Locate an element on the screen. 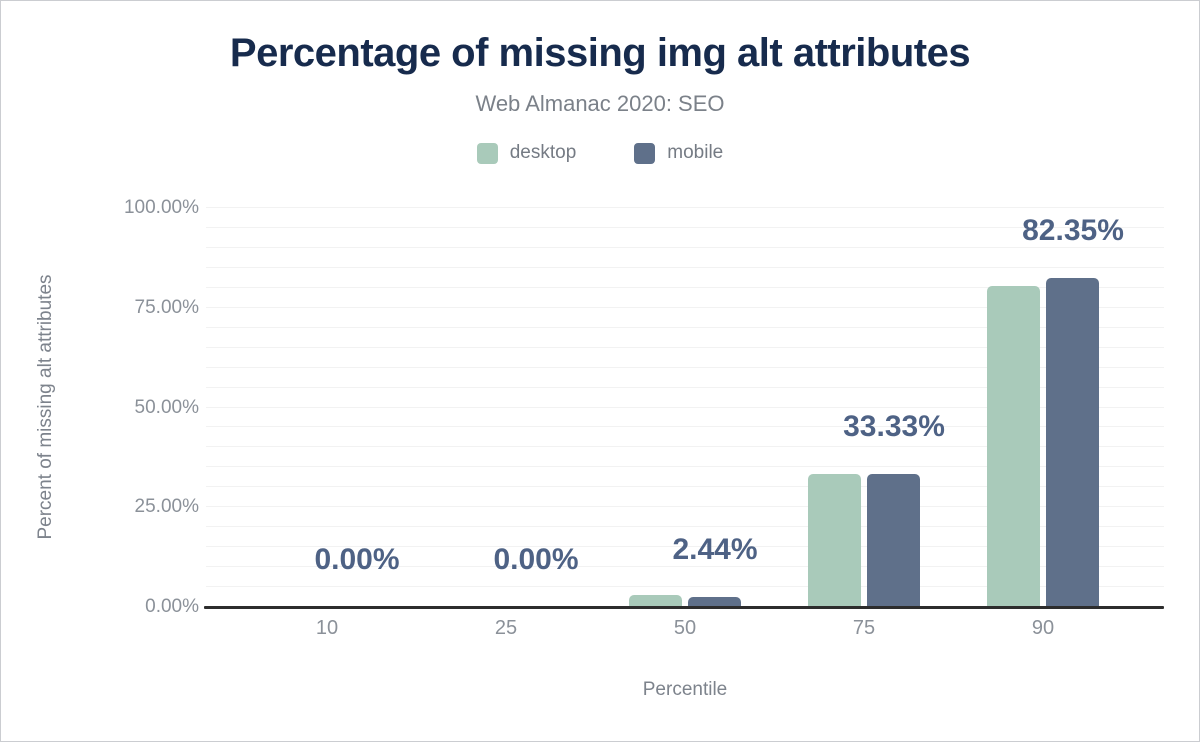  desktop-swatch-icon is located at coordinates (487, 153).